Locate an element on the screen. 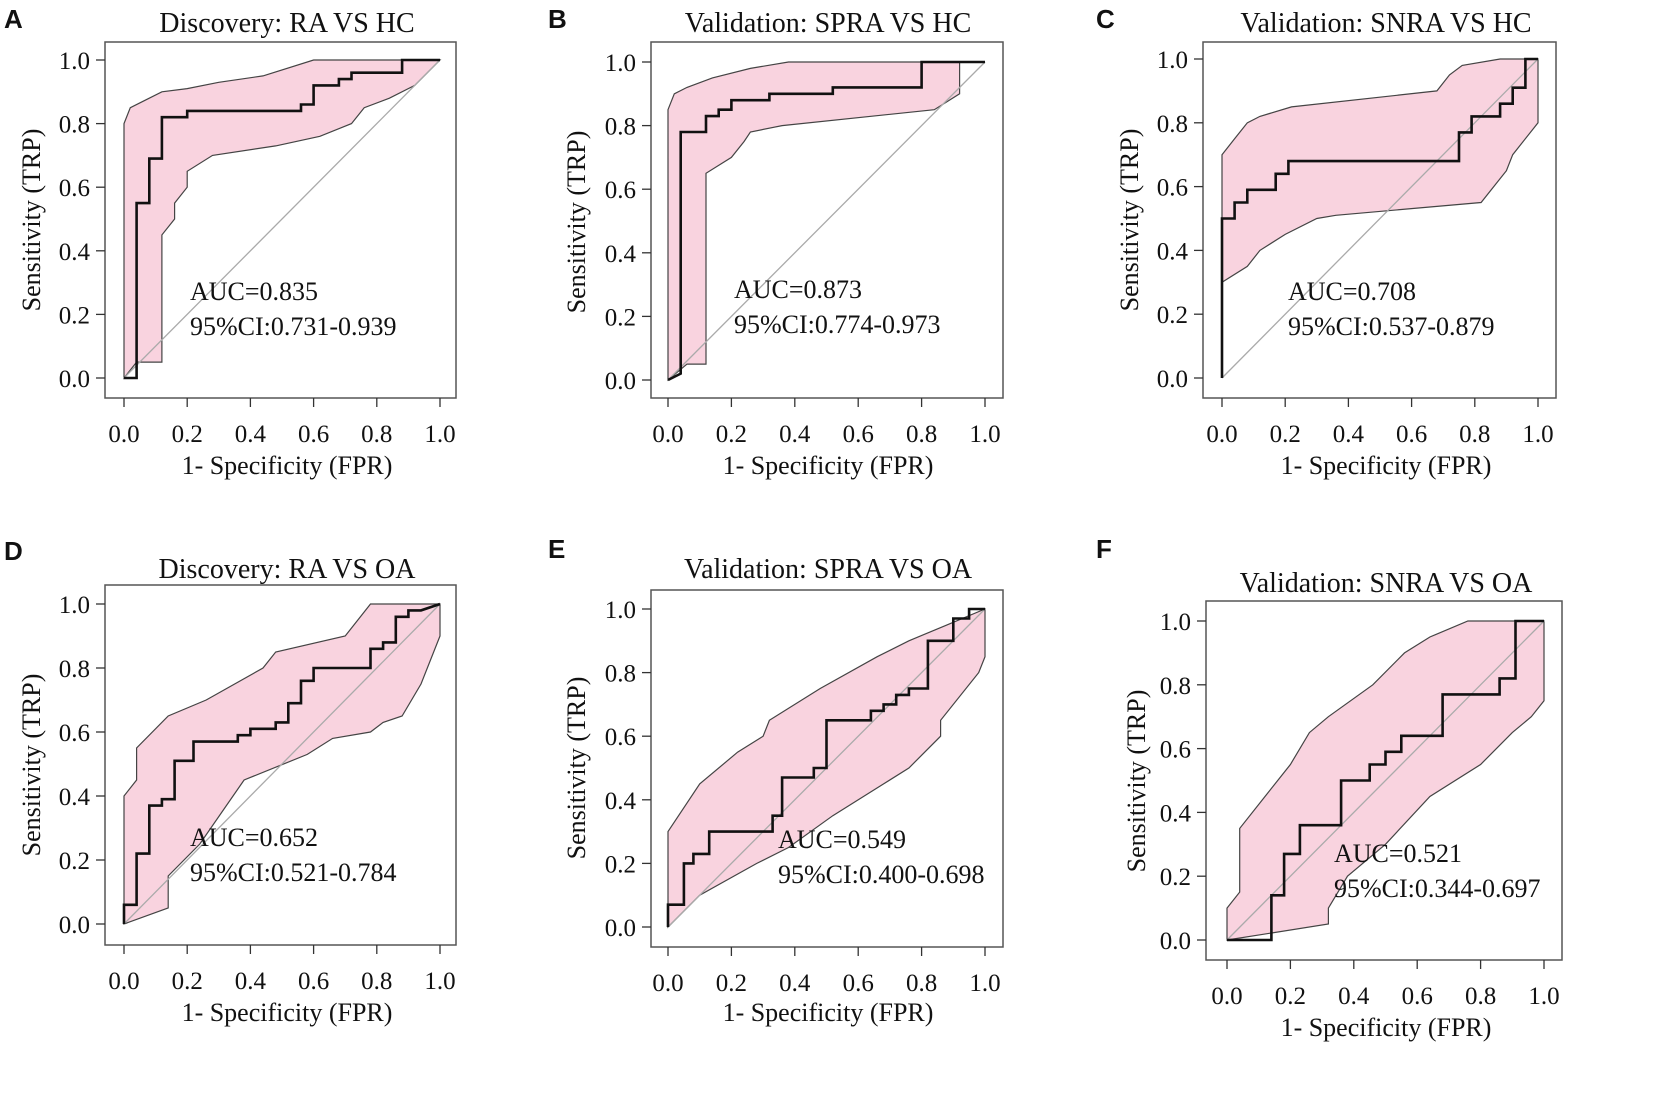  panel-letter: E is located at coordinates (556, 549).